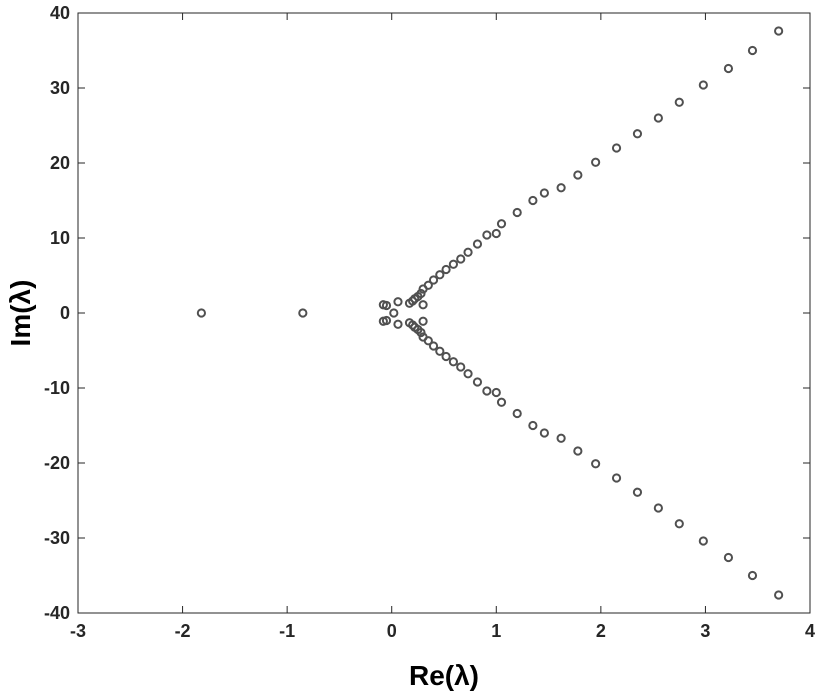  Describe the element at coordinates (57, 388) in the screenshot. I see `y-tick-label: -10` at that location.